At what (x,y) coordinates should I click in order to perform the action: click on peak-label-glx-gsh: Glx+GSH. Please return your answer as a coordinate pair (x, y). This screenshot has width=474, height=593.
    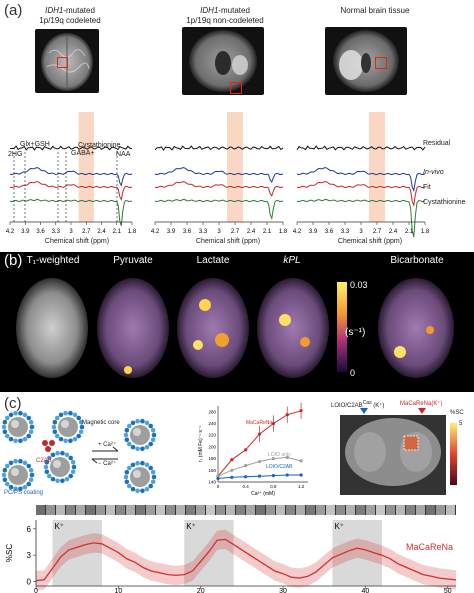
    Looking at the image, I should click on (35, 144).